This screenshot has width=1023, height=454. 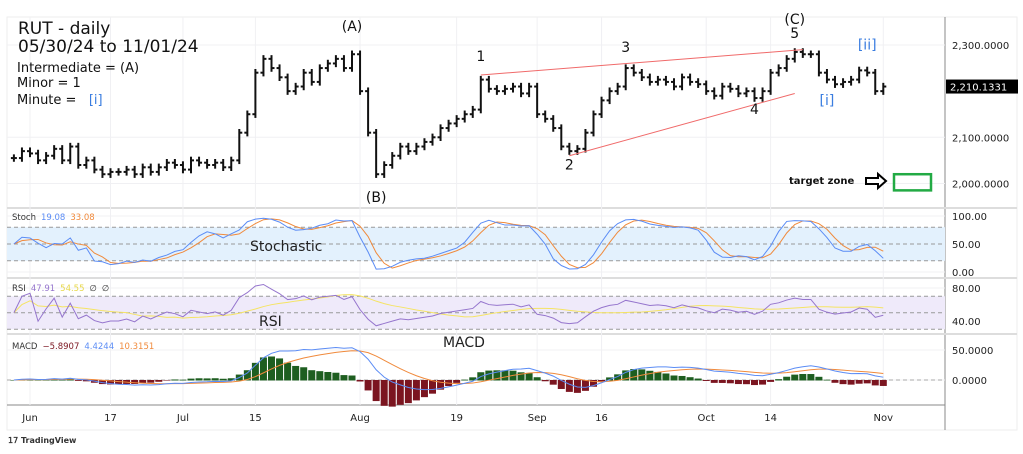 I want to click on x-tick-label: 19, so click(x=456, y=418).